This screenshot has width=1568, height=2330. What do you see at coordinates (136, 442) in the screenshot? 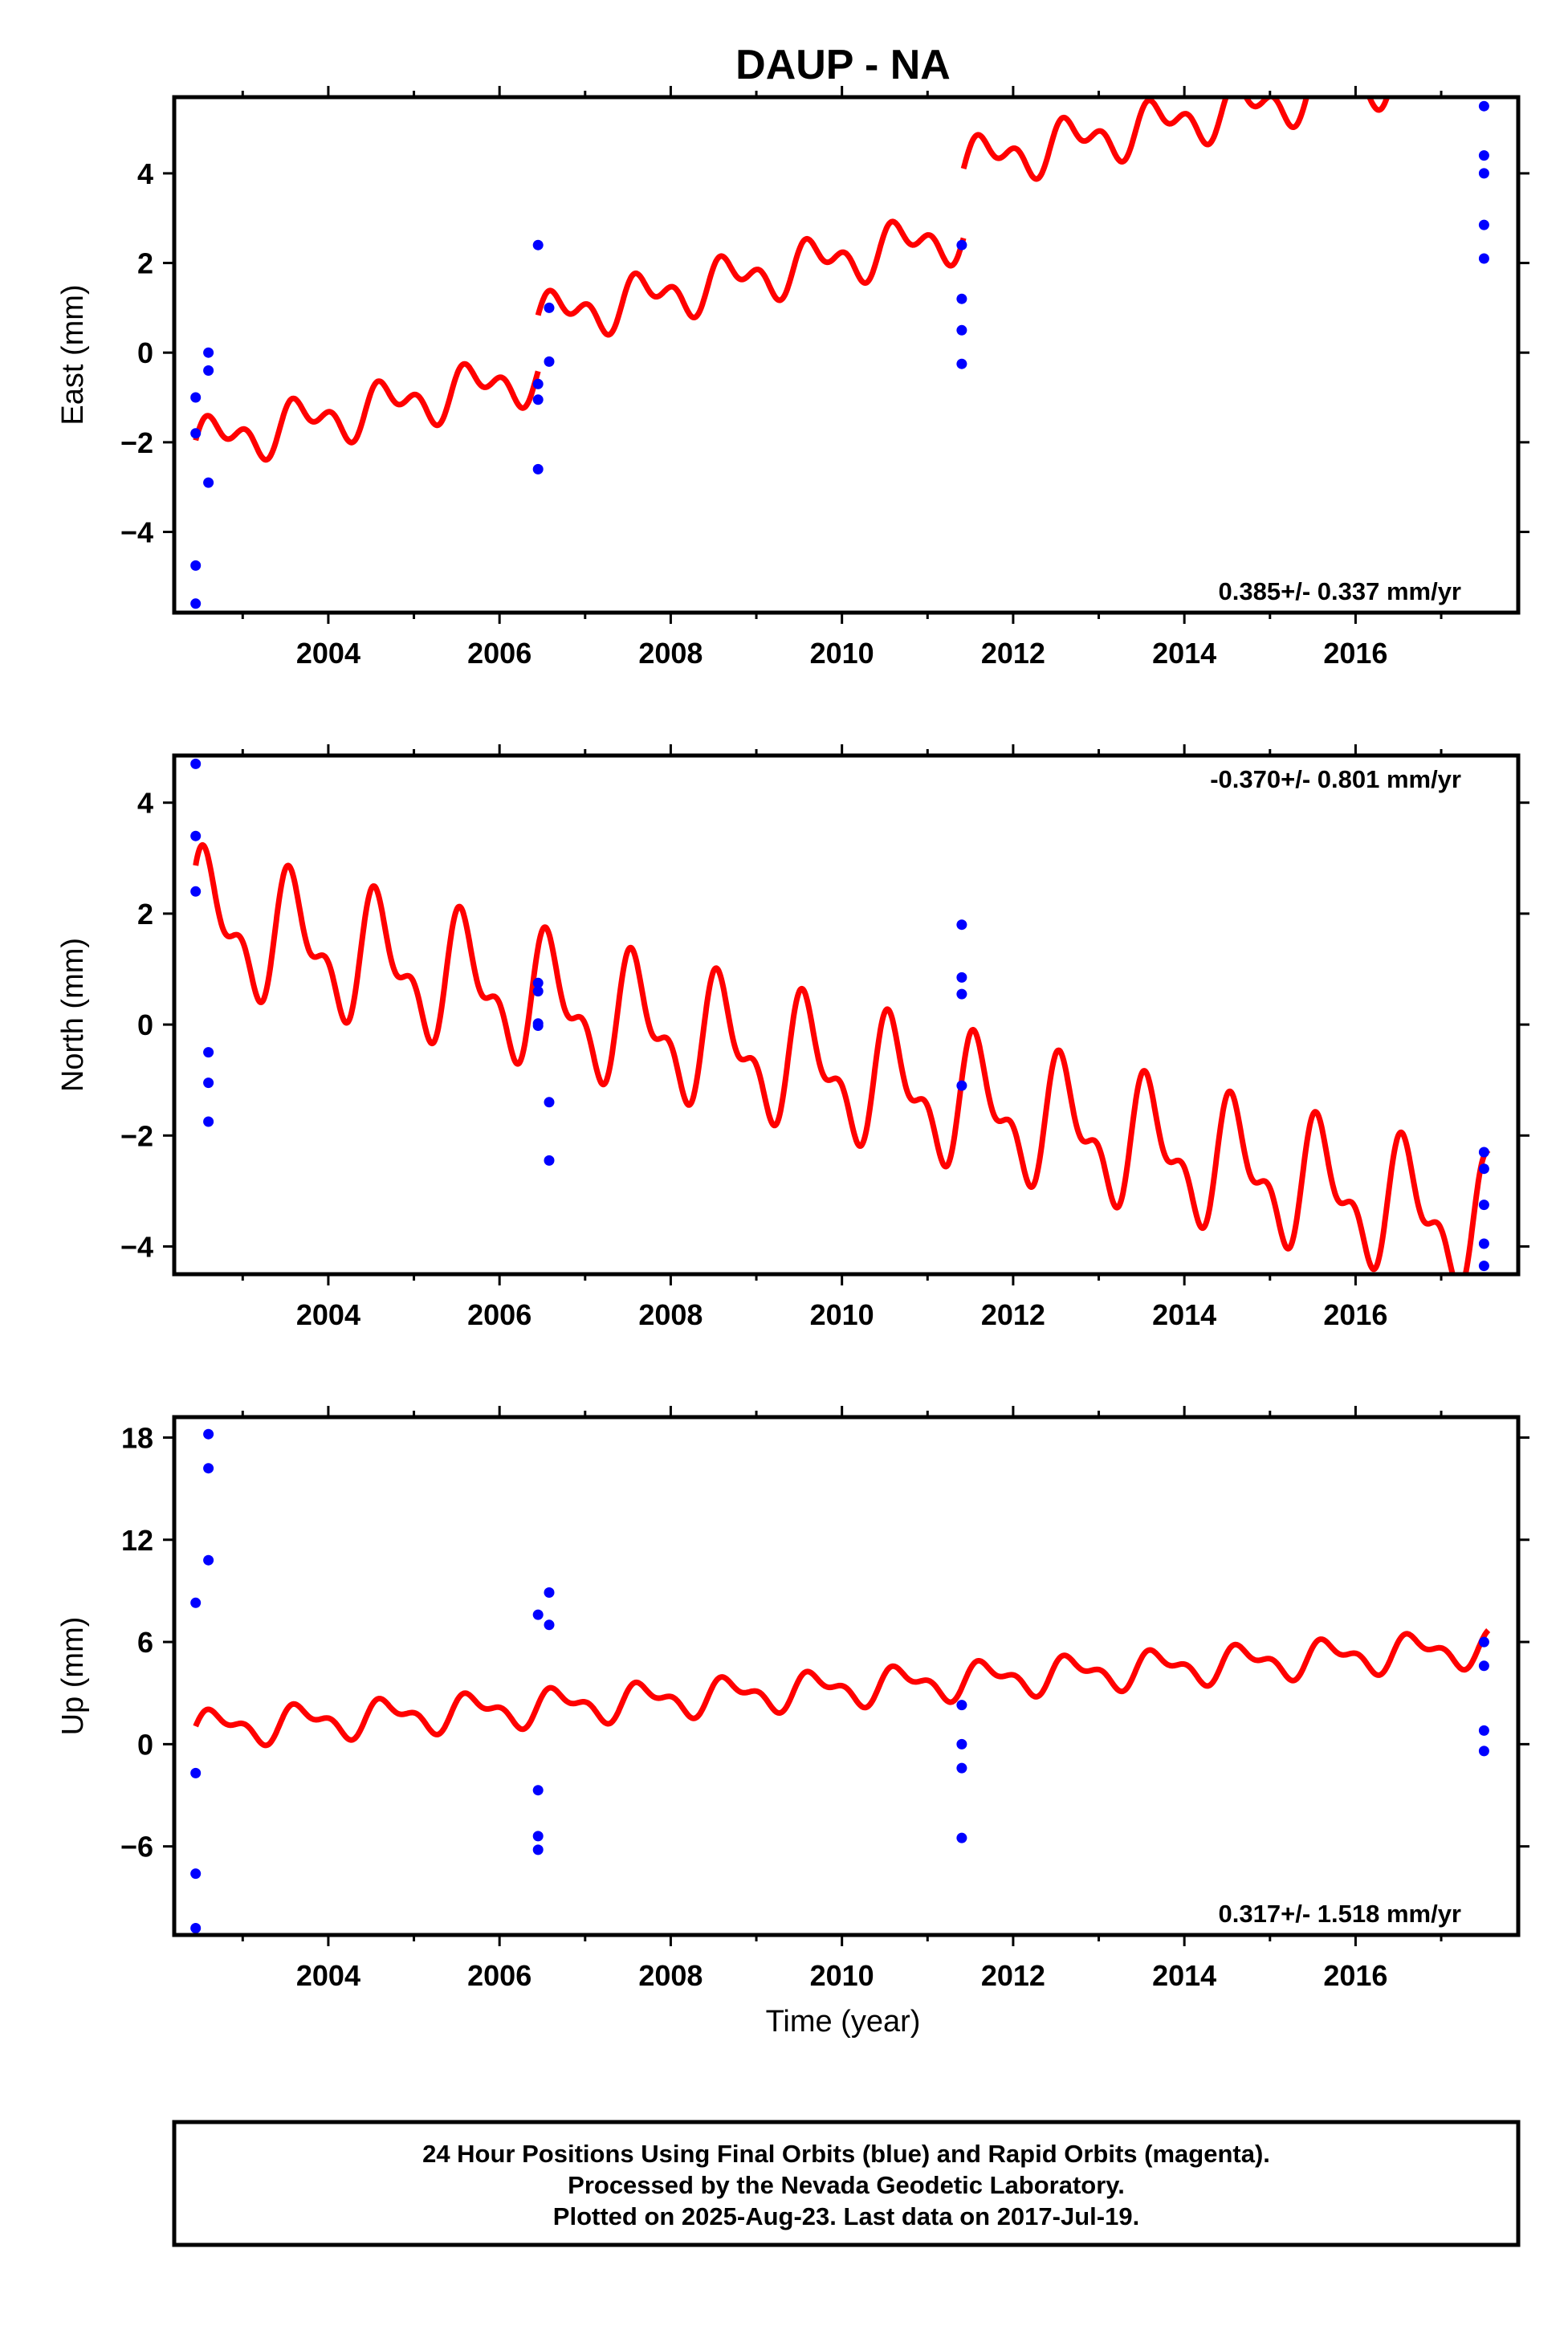
I see `east-y-tick-label: −2` at bounding box center [136, 442].